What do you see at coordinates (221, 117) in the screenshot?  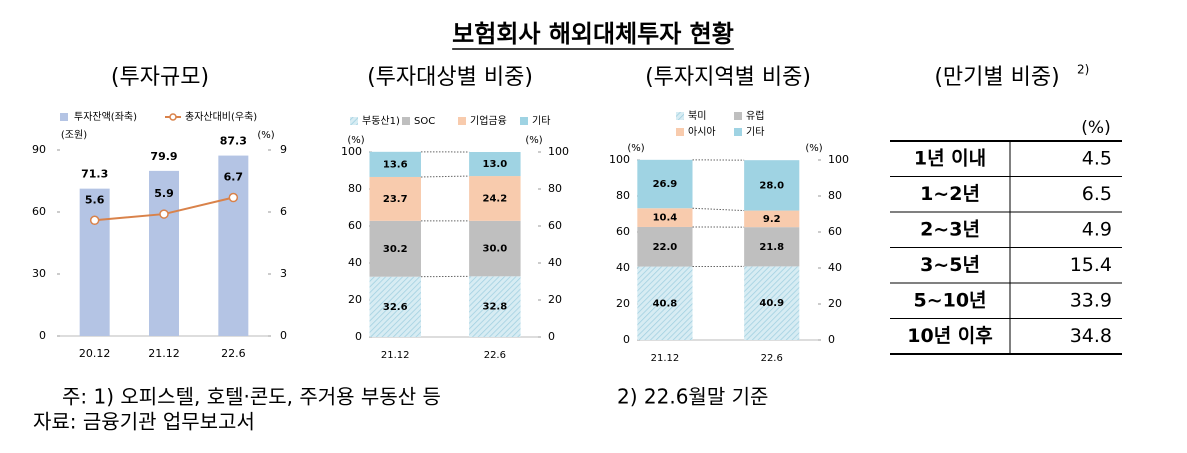 I see `legend-label: 총자산대비(우축)` at bounding box center [221, 117].